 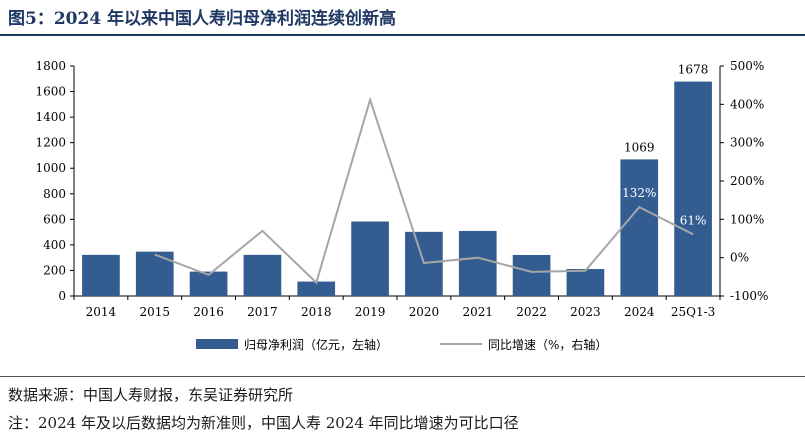 I want to click on legend-label-bar: 归母净利润（亿元，左轴）, so click(x=316, y=344).